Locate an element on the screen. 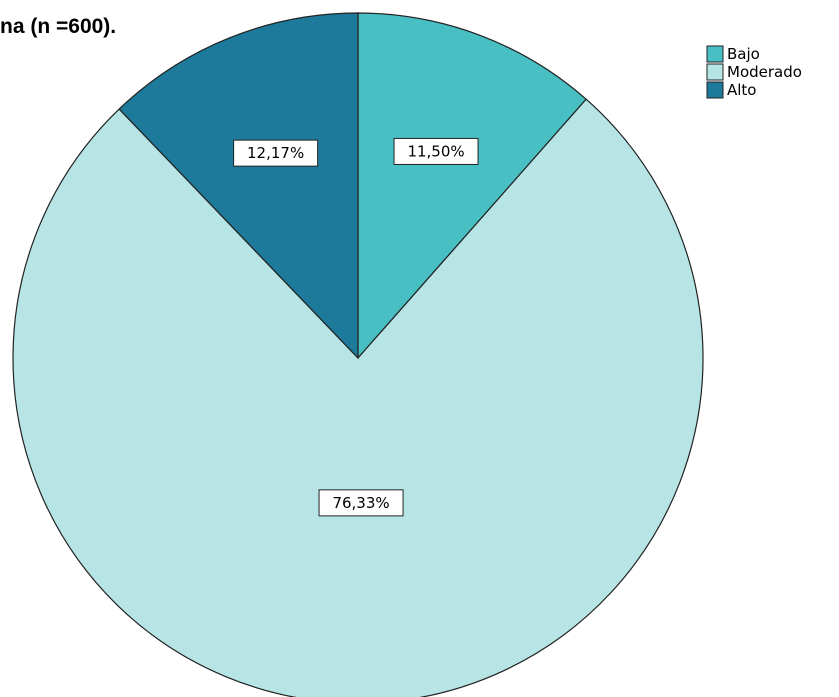 This screenshot has height=697, width=839. chart-title: na (n =600). is located at coordinates (58, 26).